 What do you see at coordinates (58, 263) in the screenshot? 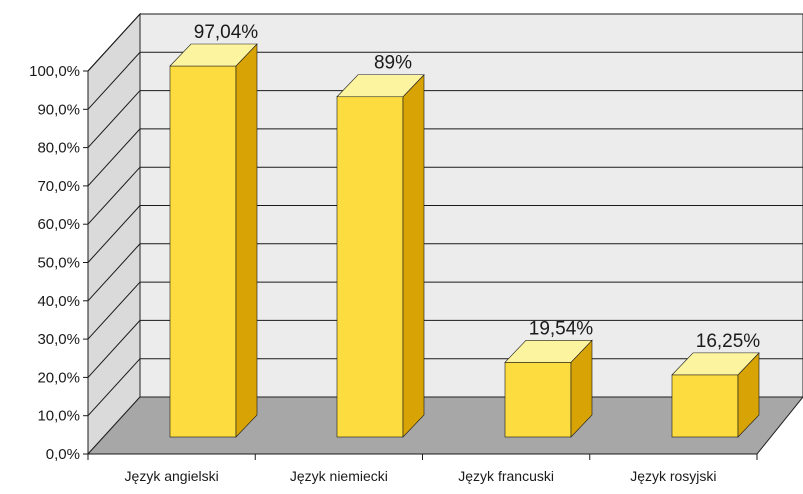
I see `y-tick-label: 50,0%` at bounding box center [58, 263].